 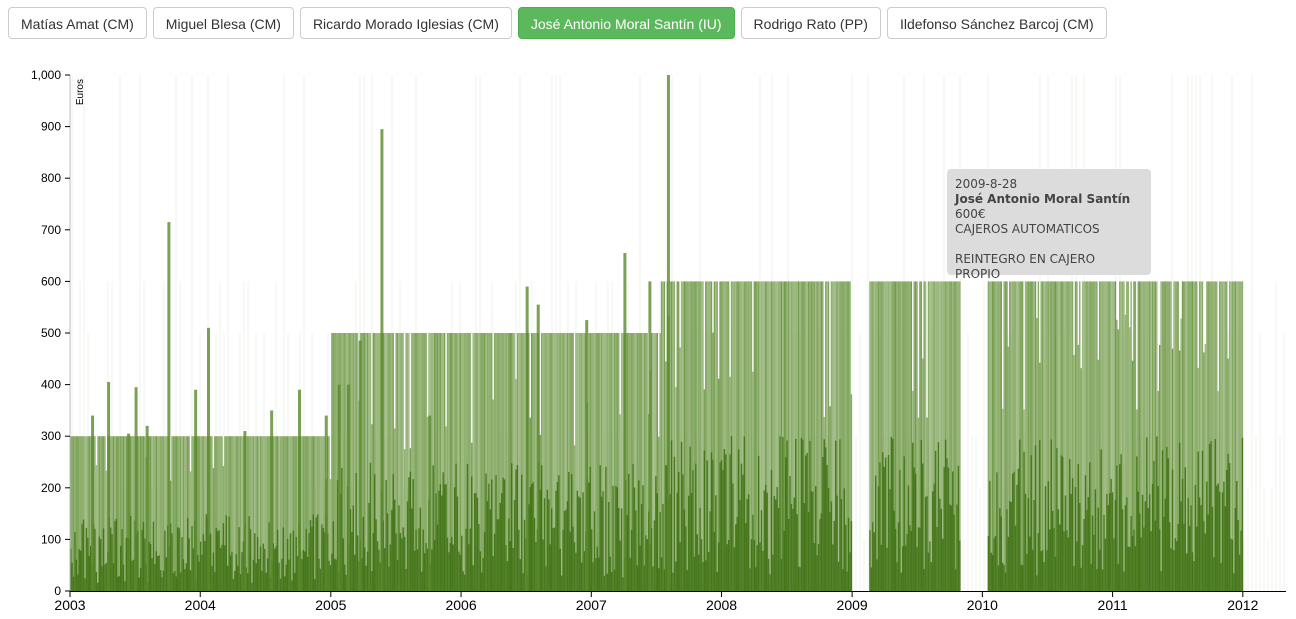 I want to click on spike-bar, so click(x=668, y=333).